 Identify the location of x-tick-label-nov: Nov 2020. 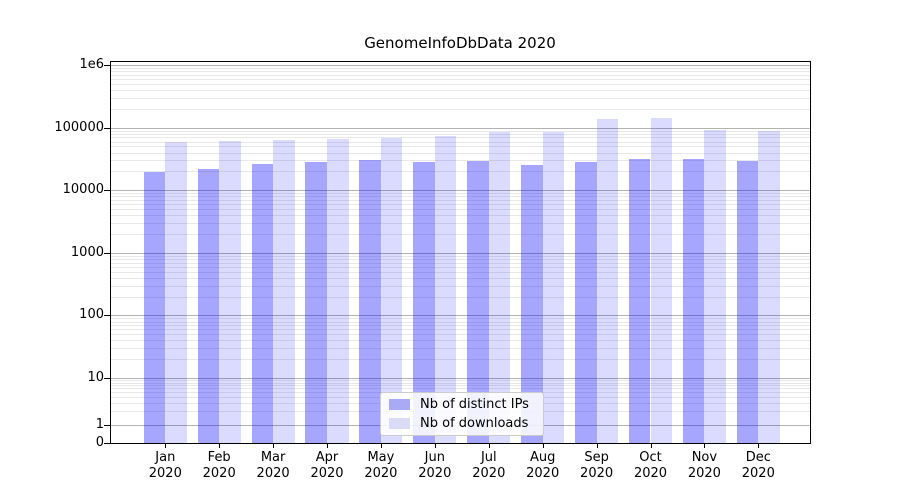
(704, 466).